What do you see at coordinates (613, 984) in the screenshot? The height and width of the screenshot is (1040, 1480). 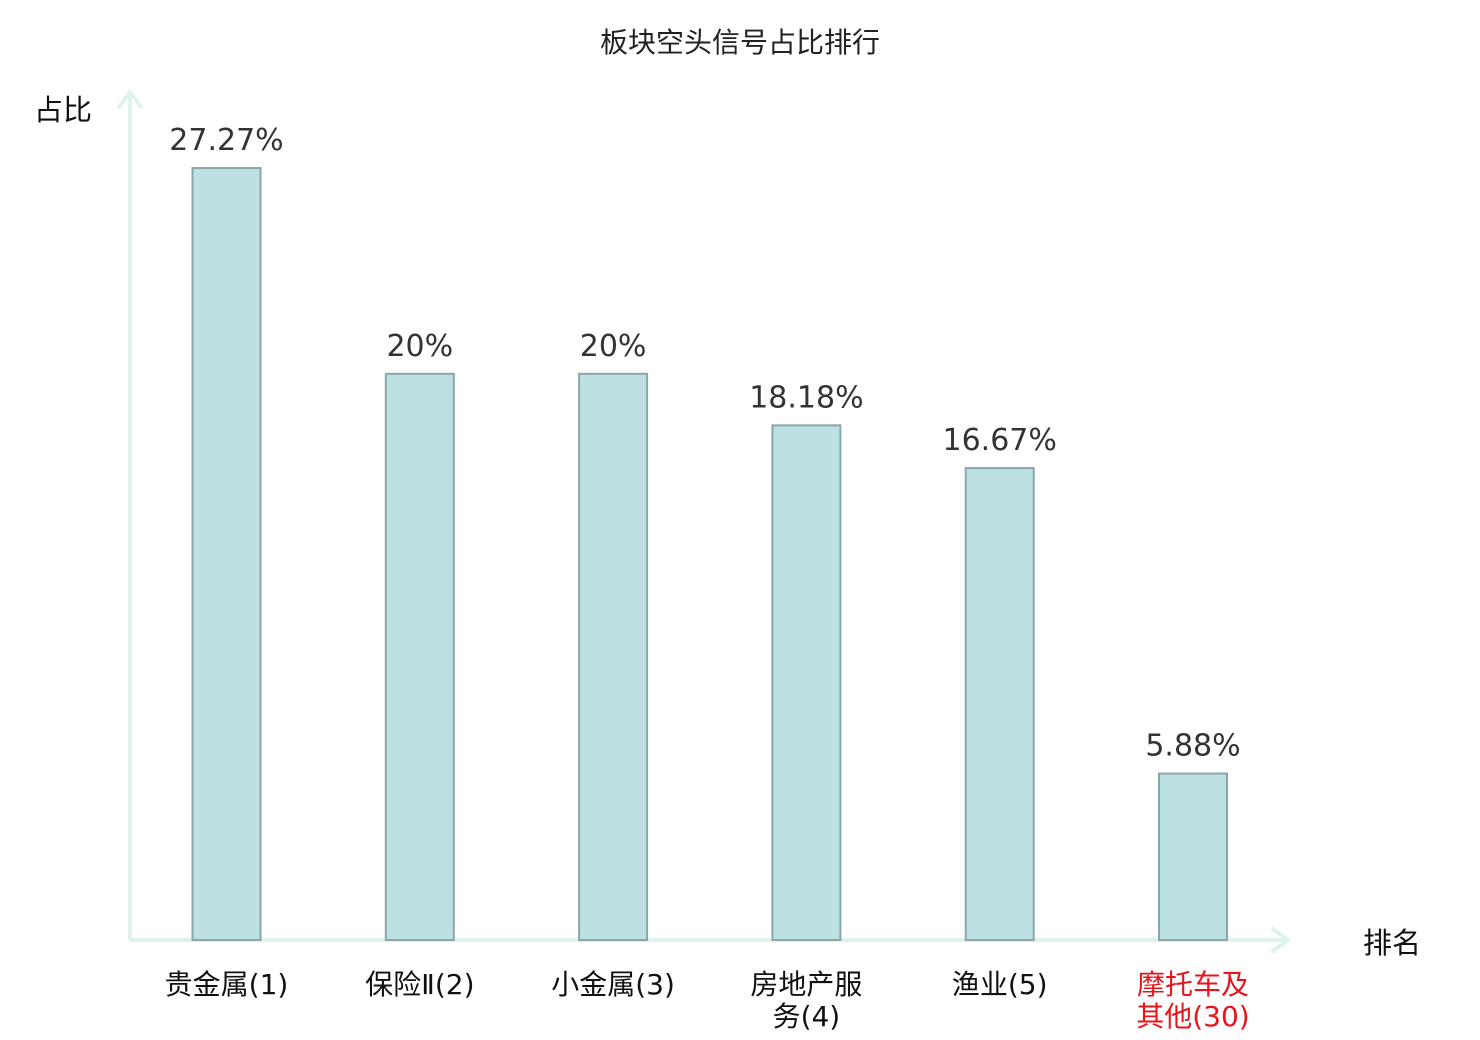 I see `category-tick-label: 小金属(3)` at bounding box center [613, 984].